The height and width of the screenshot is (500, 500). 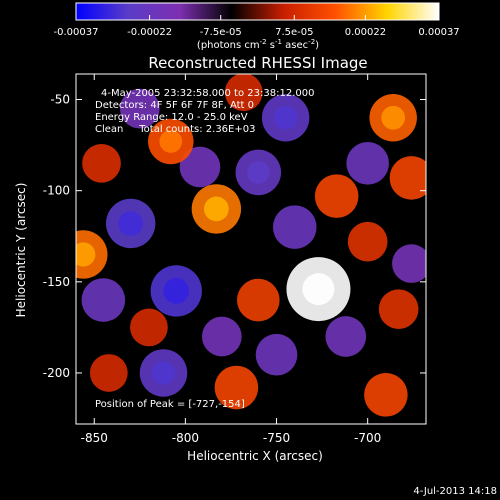 What do you see at coordinates (60, 100) in the screenshot?
I see `y-tick-label: -50` at bounding box center [60, 100].